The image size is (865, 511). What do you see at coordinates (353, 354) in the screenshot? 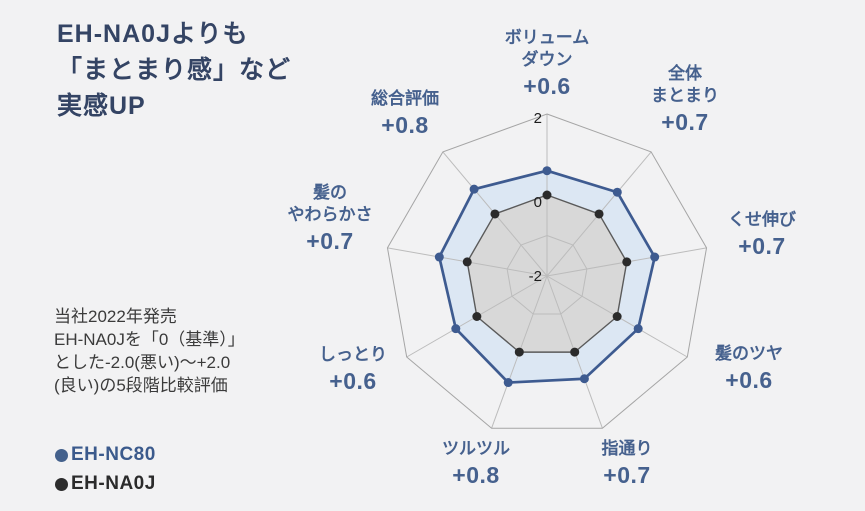
I see `axis-category-line: しっとり` at bounding box center [353, 354].